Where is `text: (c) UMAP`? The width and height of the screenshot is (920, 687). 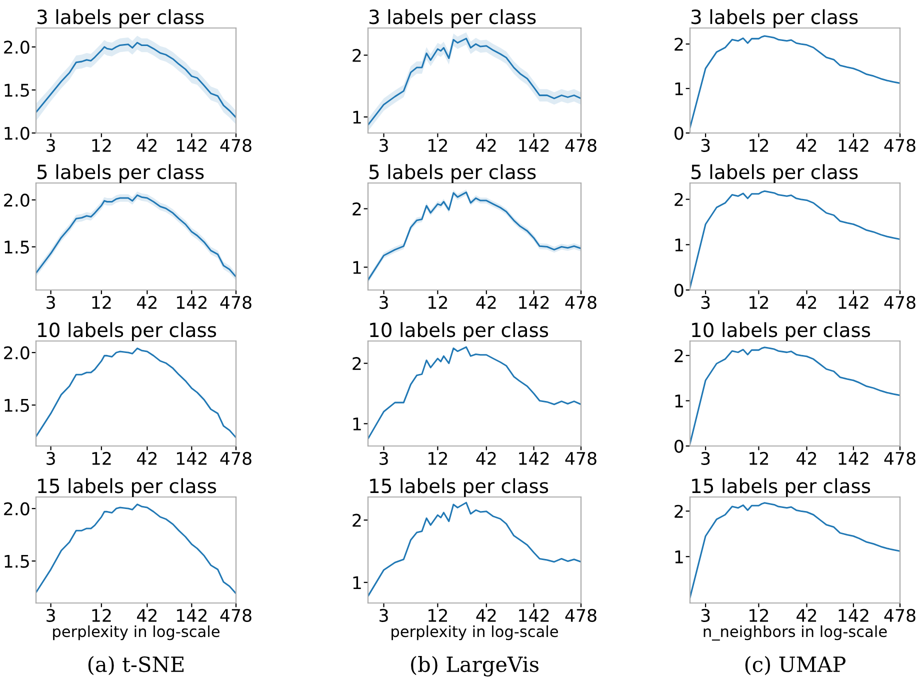 text: (c) UMAP is located at coordinates (795, 666).